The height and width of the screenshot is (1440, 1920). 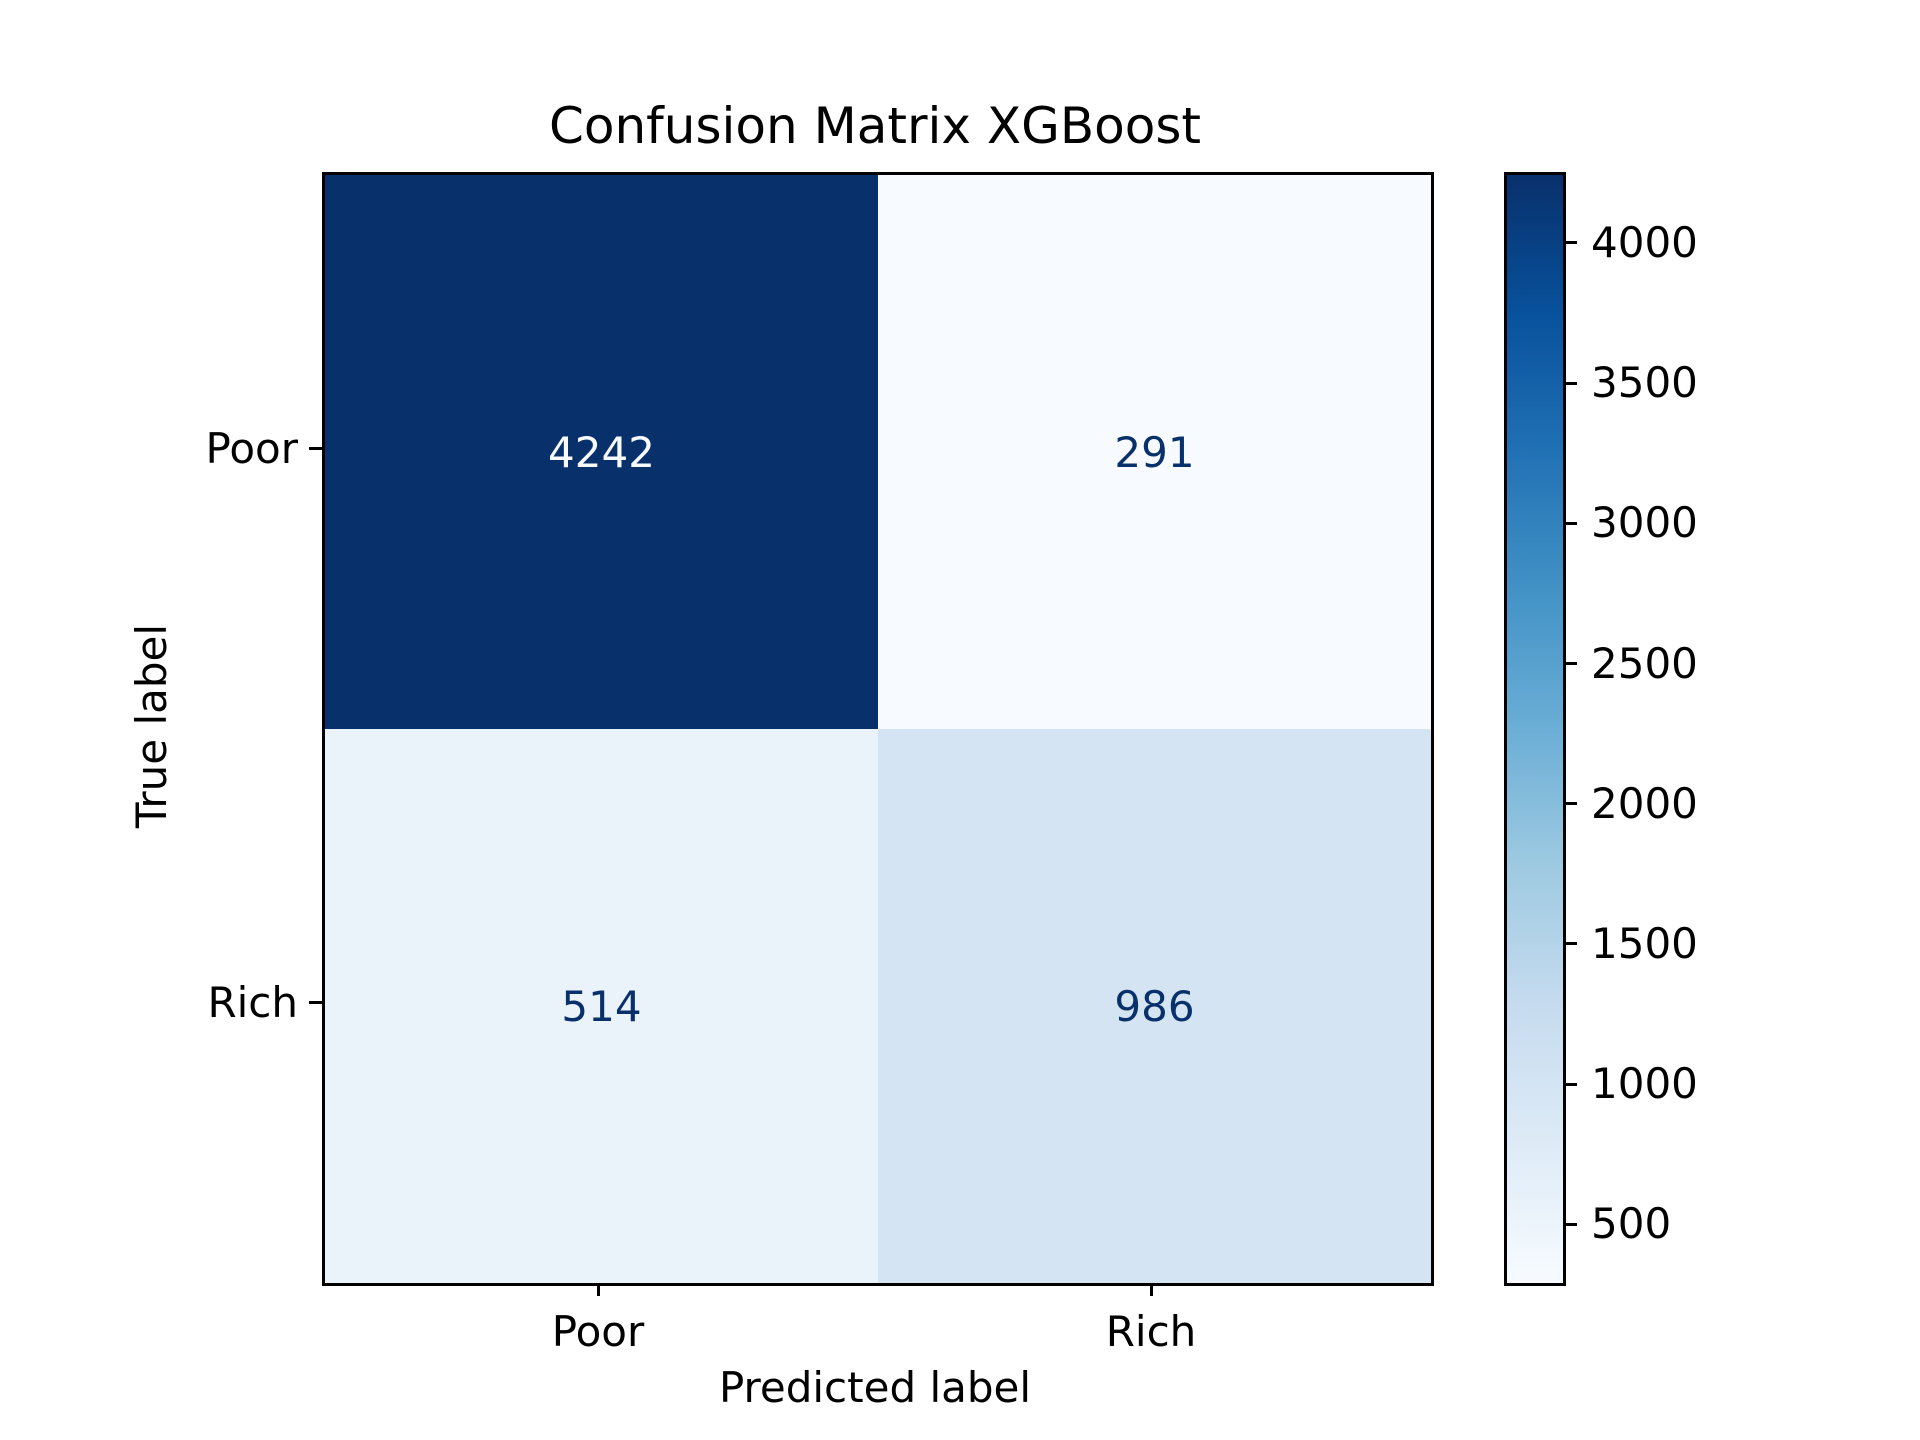 What do you see at coordinates (1741, 727) in the screenshot?
I see `colorbar-ticks: 500 1000 1500 2000 2500 3000 3500 4000` at bounding box center [1741, 727].